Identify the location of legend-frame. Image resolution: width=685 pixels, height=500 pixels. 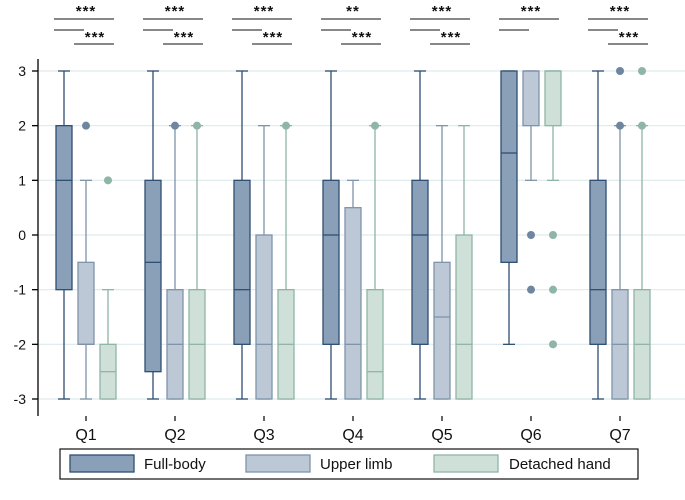
(349, 464).